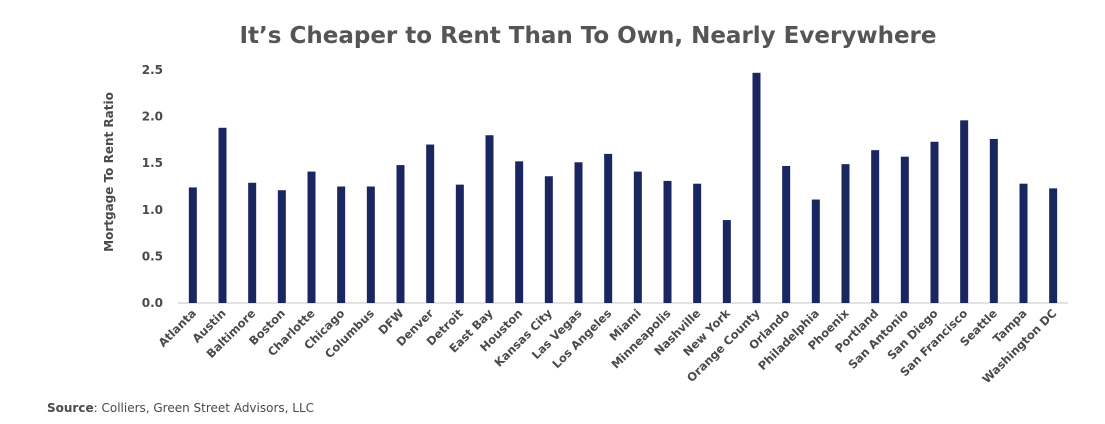 The height and width of the screenshot is (424, 1105). I want to click on y-axis-ticks: 0.0 0.5 1.0 1.5 2.0 2.5, so click(152, 186).